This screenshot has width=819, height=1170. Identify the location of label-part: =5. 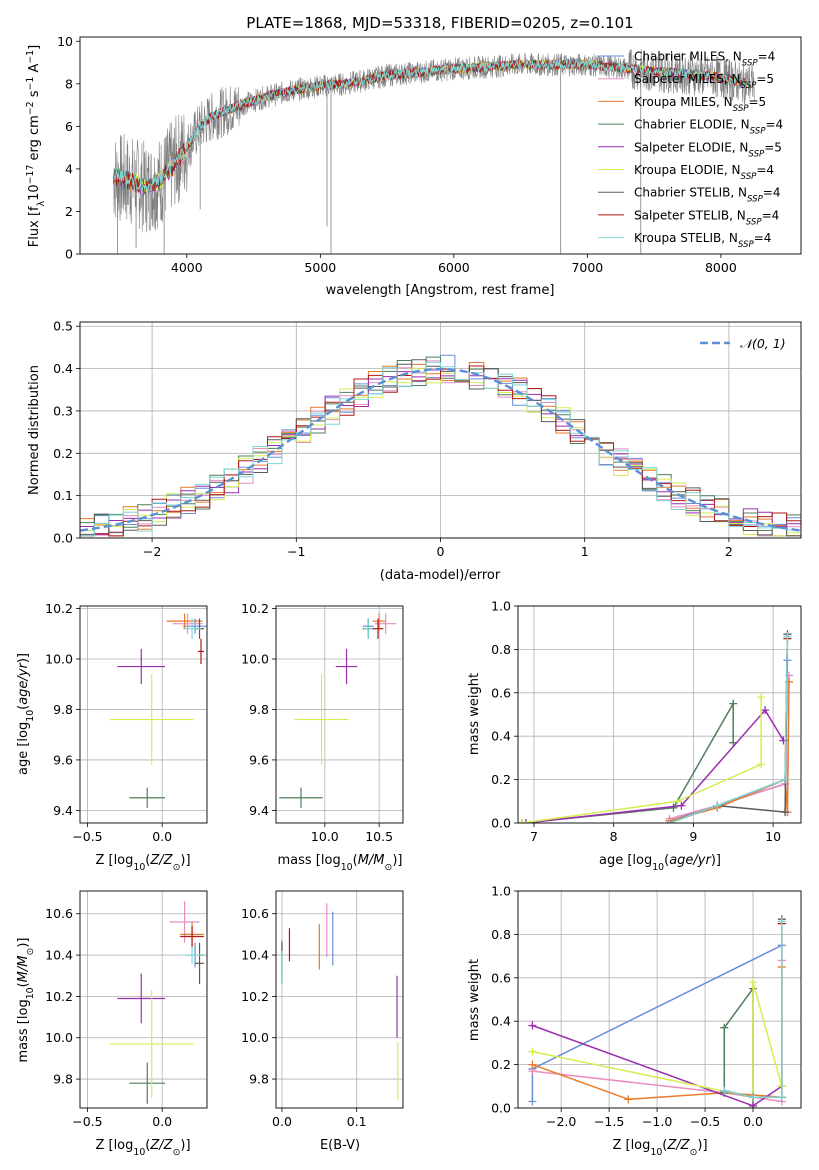
(773, 147).